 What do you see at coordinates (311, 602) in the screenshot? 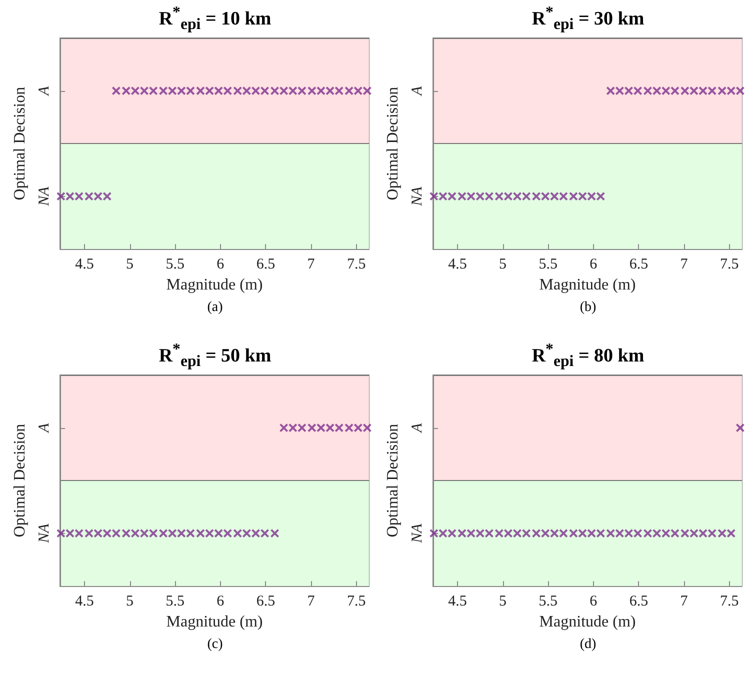
I see `x-tick-label: 7` at bounding box center [311, 602].